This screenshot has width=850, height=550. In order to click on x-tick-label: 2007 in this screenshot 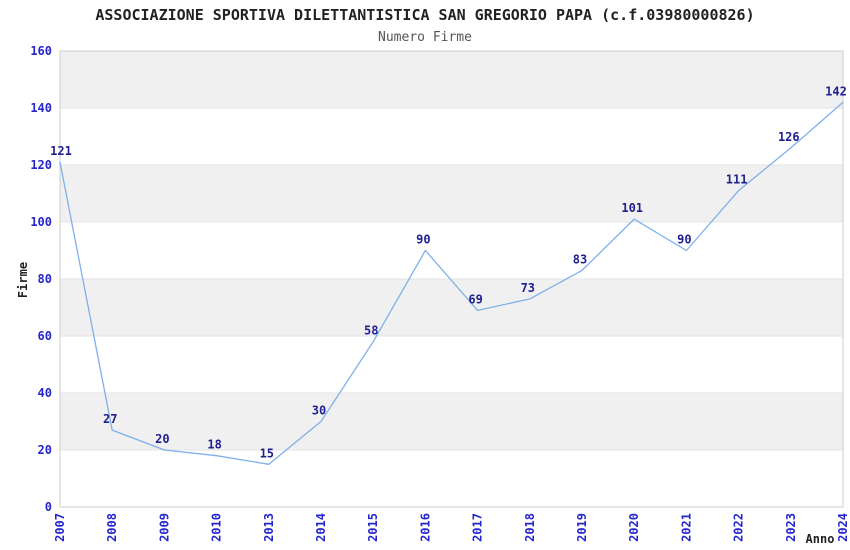, I will do `click(60, 527)`.